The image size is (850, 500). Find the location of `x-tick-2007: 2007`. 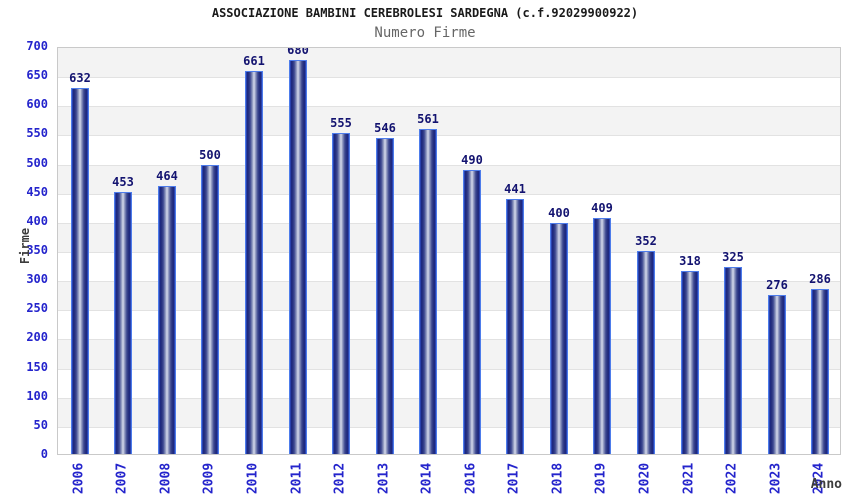

x-tick-2007: 2007 is located at coordinates (122, 478).